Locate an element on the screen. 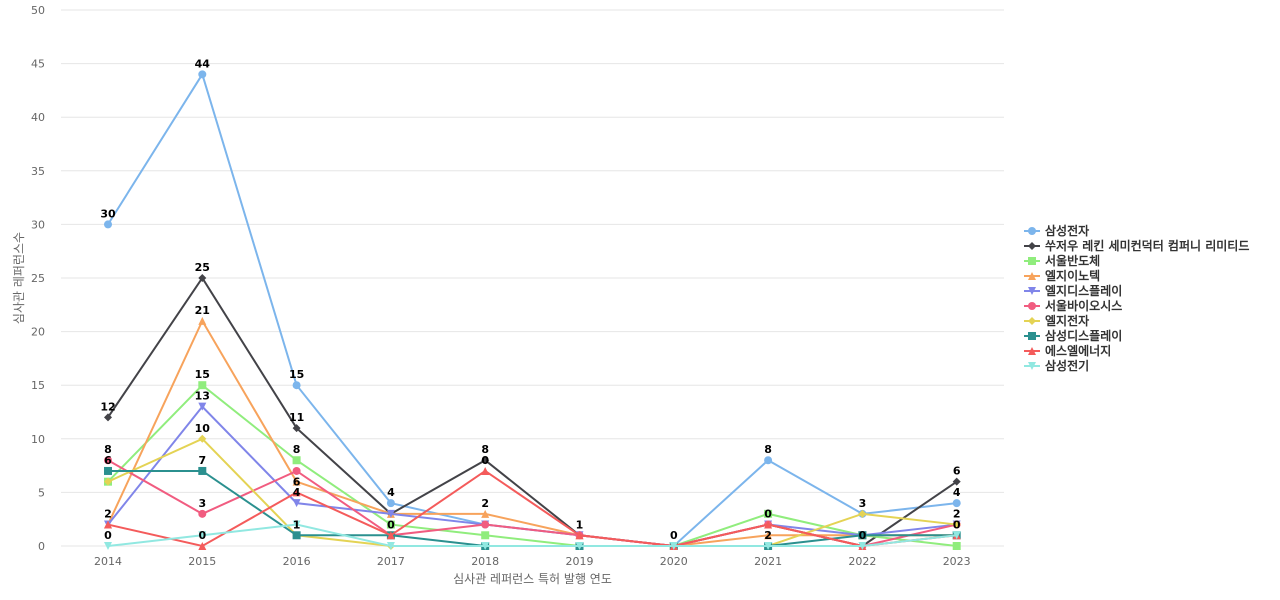  data-label: 2 is located at coordinates (108, 514).